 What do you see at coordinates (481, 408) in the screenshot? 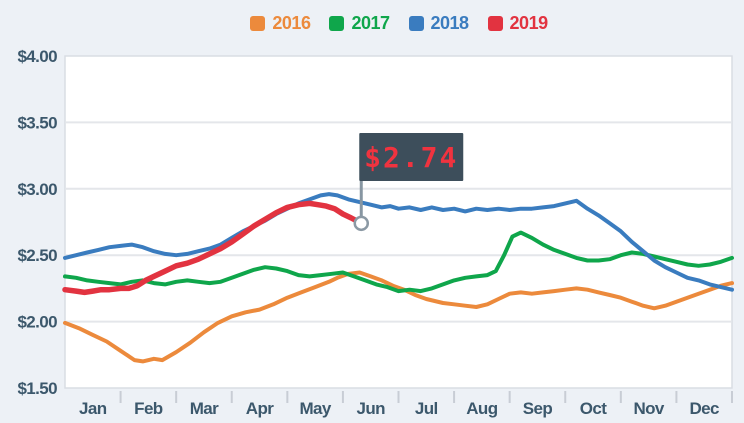
I see `x-axis-month-label: Aug` at bounding box center [481, 408].